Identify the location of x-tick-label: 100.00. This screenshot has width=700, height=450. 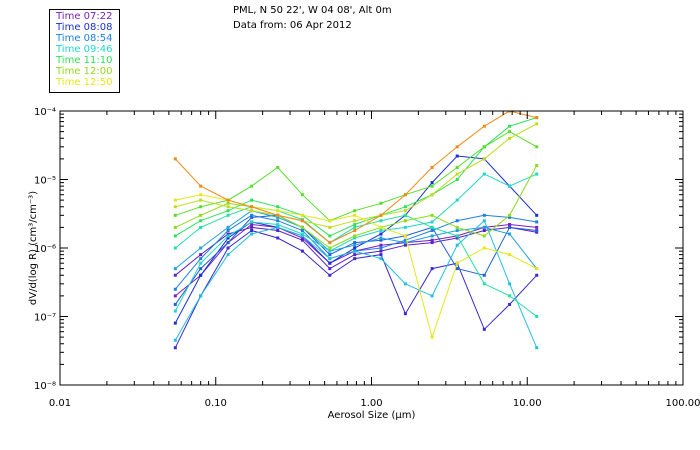
(683, 403).